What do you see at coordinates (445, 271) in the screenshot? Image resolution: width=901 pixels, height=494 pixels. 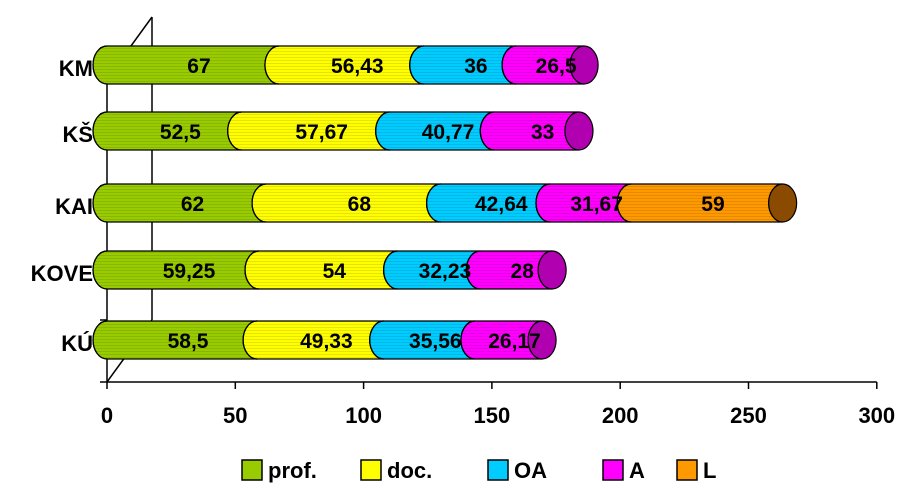 I see `data-label: 32,23` at bounding box center [445, 271].